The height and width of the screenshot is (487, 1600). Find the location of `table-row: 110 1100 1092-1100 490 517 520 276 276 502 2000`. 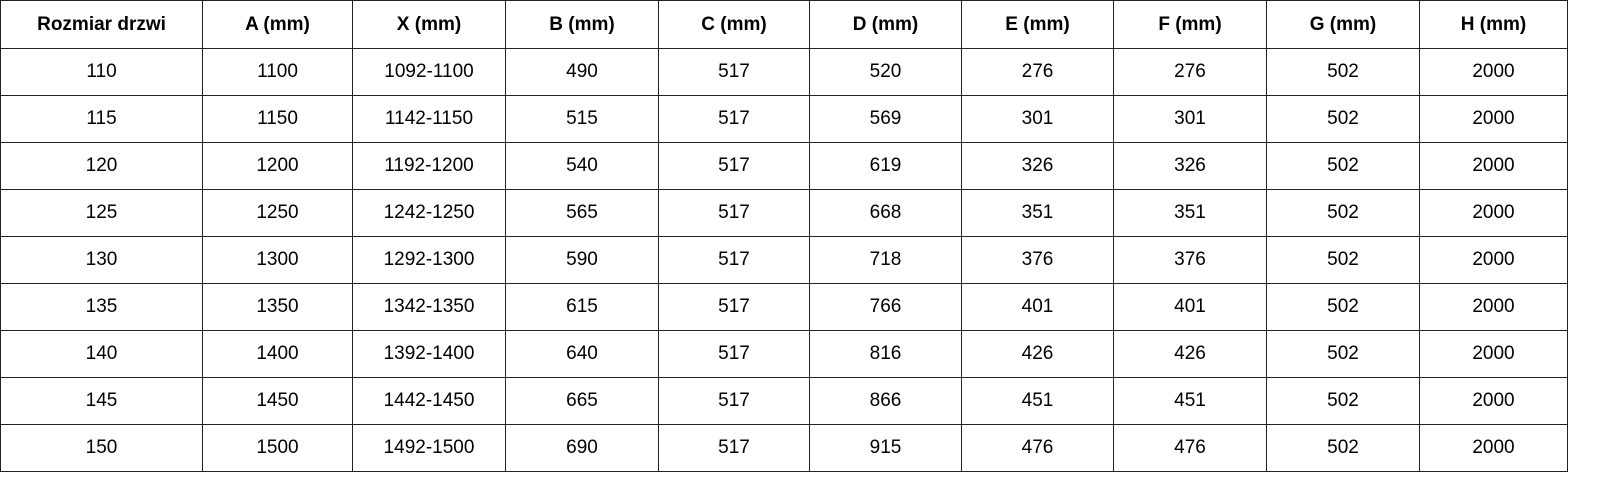

table-row: 110 1100 1092-1100 490 517 520 276 276 502 2000 is located at coordinates (784, 72).